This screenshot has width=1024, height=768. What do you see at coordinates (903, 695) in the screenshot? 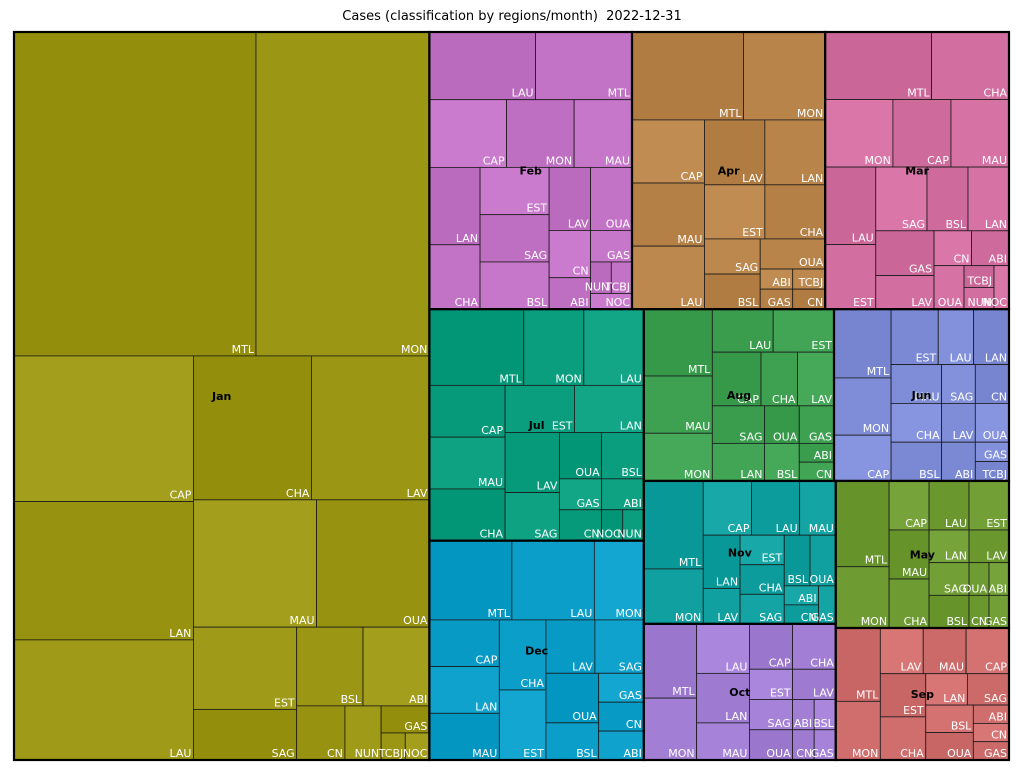
I see `cell-sep-est` at bounding box center [903, 695].